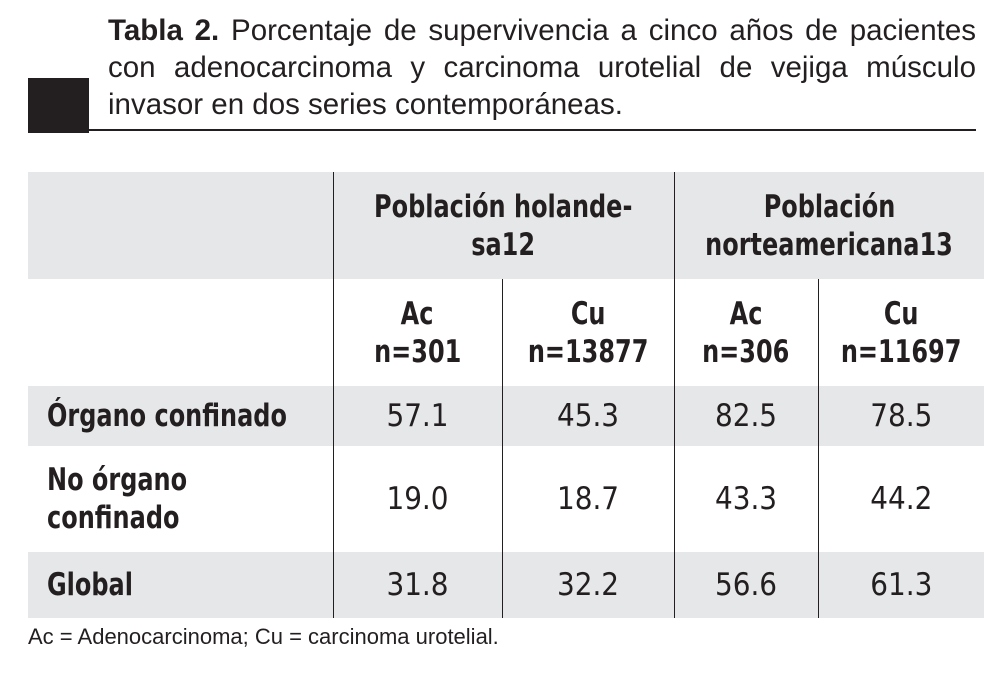 The image size is (1008, 679). Describe the element at coordinates (588, 585) in the screenshot. I see `table-cell: 32.2` at that location.